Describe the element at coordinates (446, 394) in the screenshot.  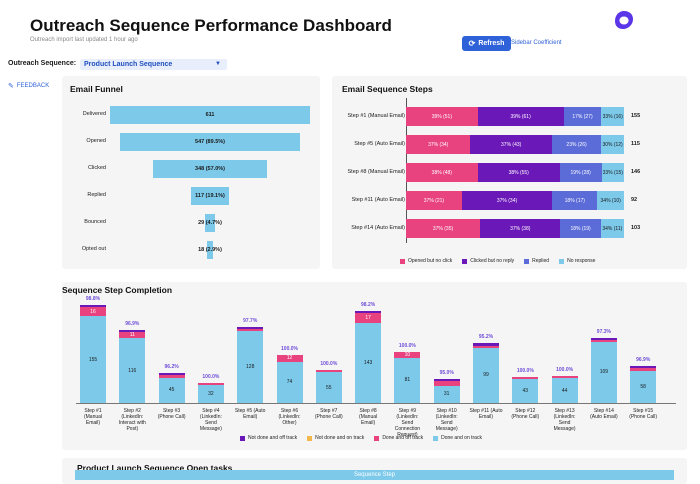
I see `completion-segment: 31` at that location.